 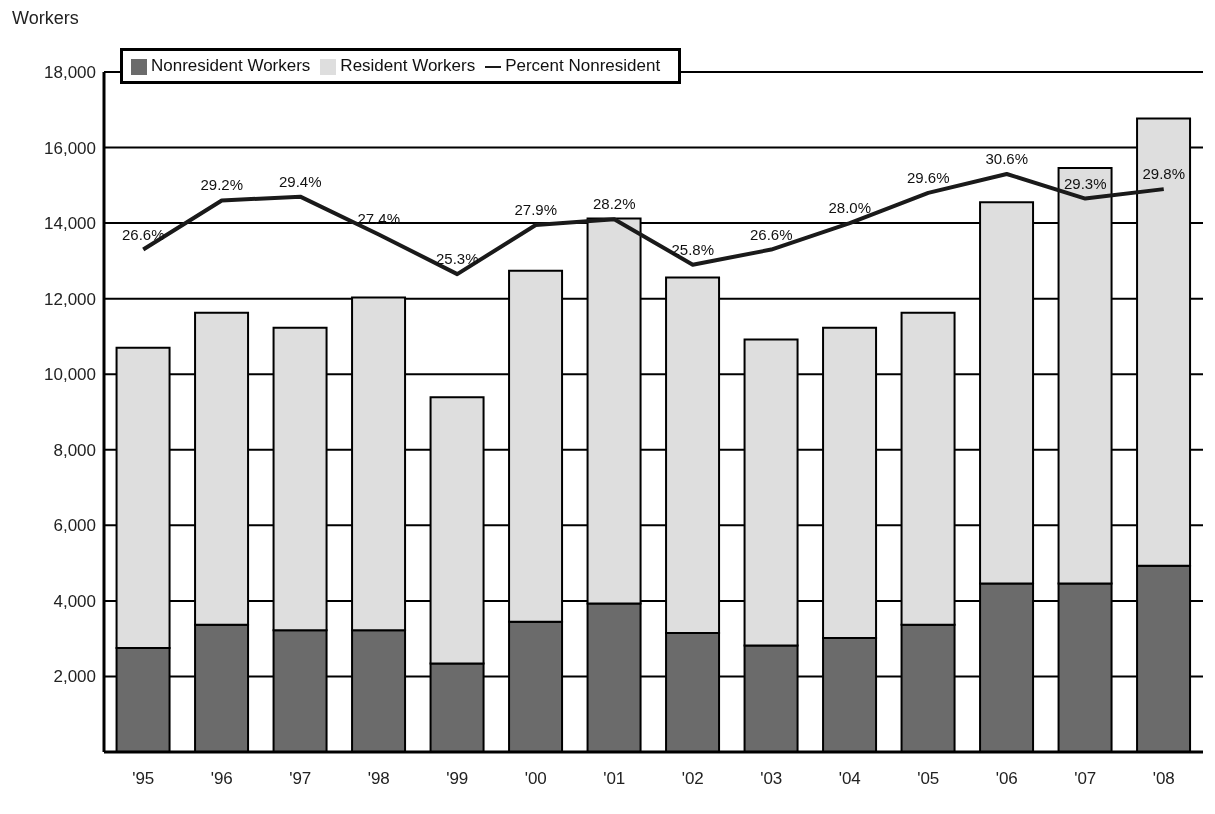 I want to click on data-label: 29.2%, so click(x=222, y=185).